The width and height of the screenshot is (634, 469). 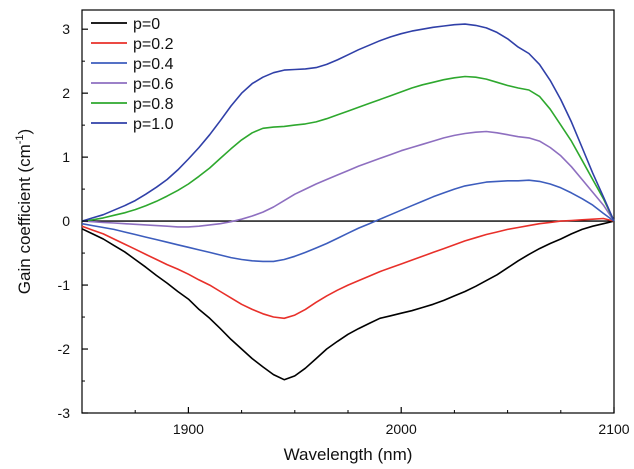 I want to click on y-tick-label: 1, so click(x=66, y=157).